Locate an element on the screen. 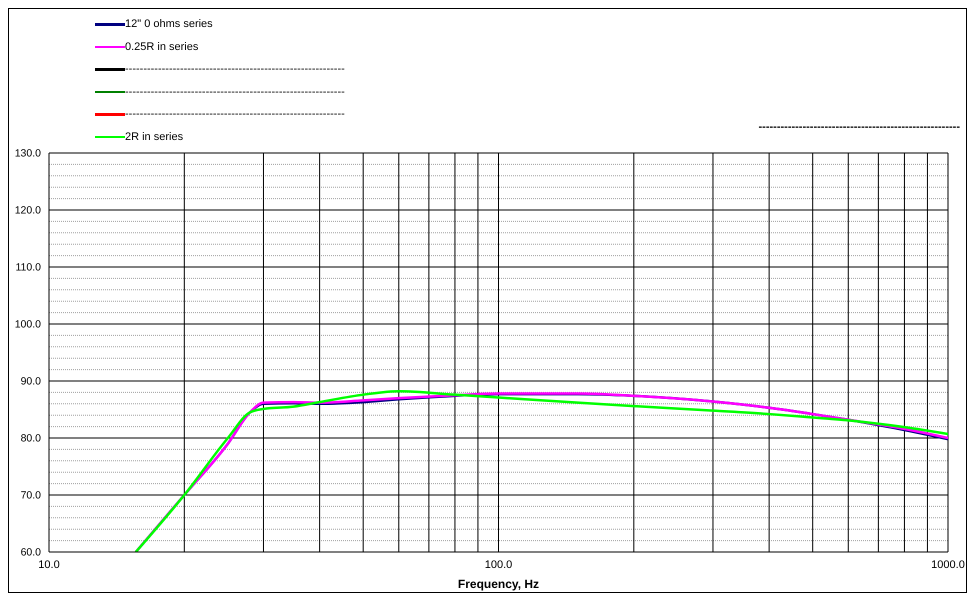 The image size is (975, 601). y-tick-label: 100.0 is located at coordinates (28, 324).